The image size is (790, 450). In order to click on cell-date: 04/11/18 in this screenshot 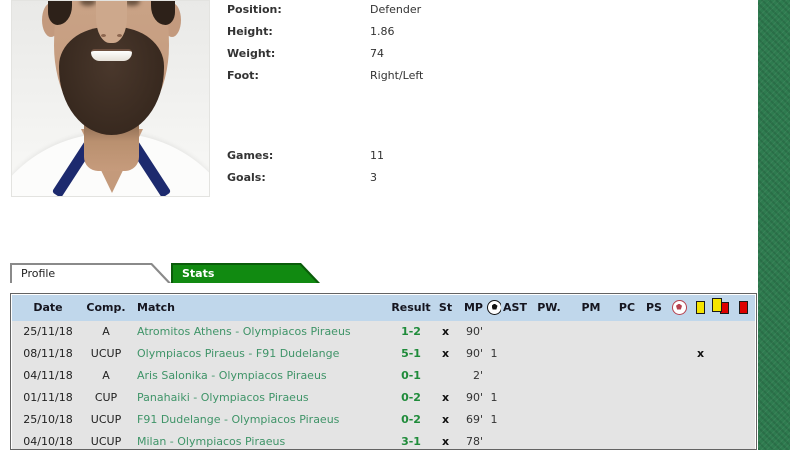, I will do `click(48, 375)`.